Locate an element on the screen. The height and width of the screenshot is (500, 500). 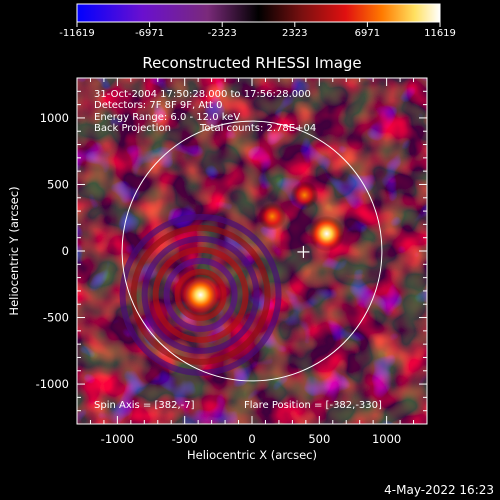
colorbar-tick-label: -6971 is located at coordinates (149, 33).